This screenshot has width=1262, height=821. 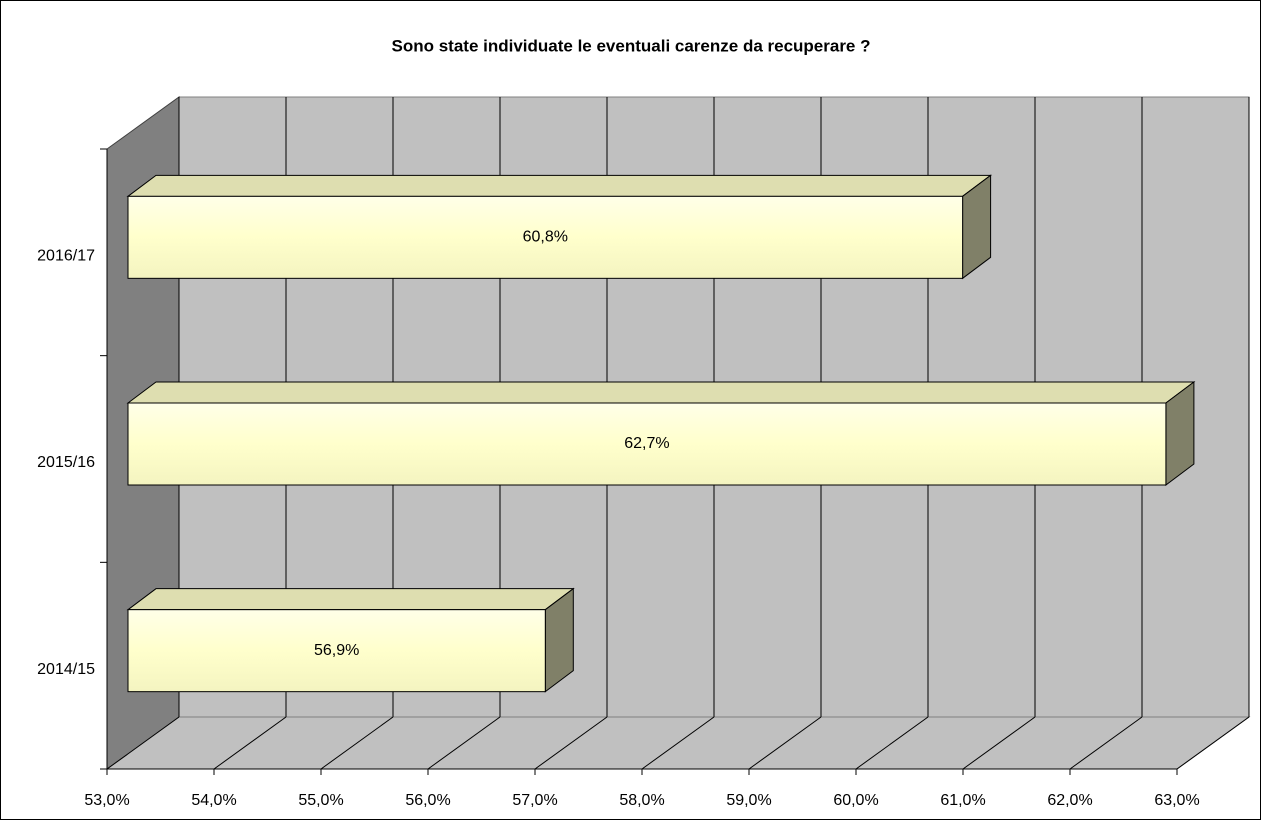 I want to click on y-tick-label: 2014/15, so click(x=66, y=669).